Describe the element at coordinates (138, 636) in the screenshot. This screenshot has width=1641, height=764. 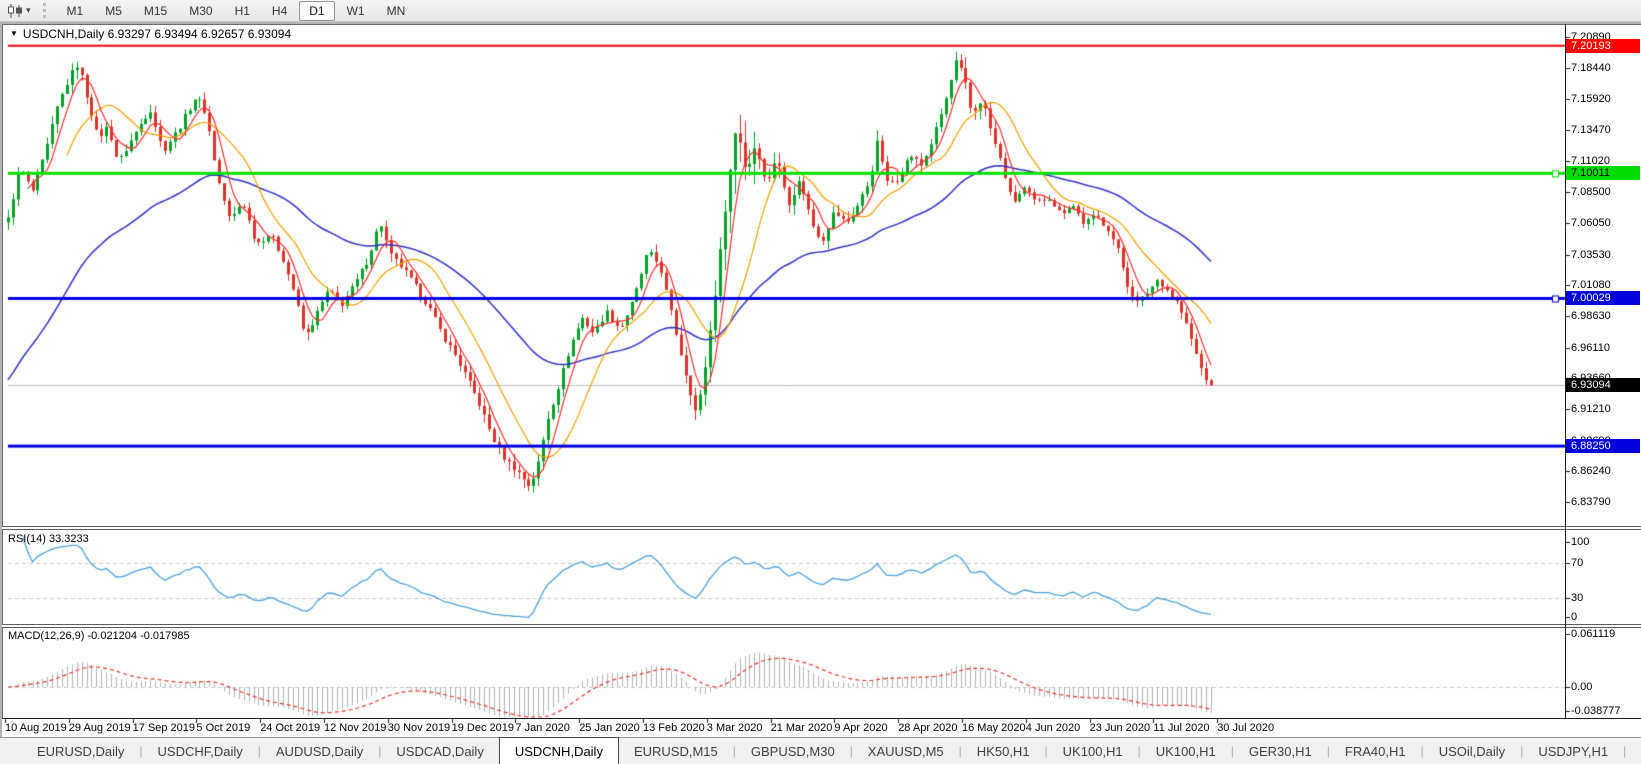
I see `macd-values: -0.021204 -0.017985` at that location.